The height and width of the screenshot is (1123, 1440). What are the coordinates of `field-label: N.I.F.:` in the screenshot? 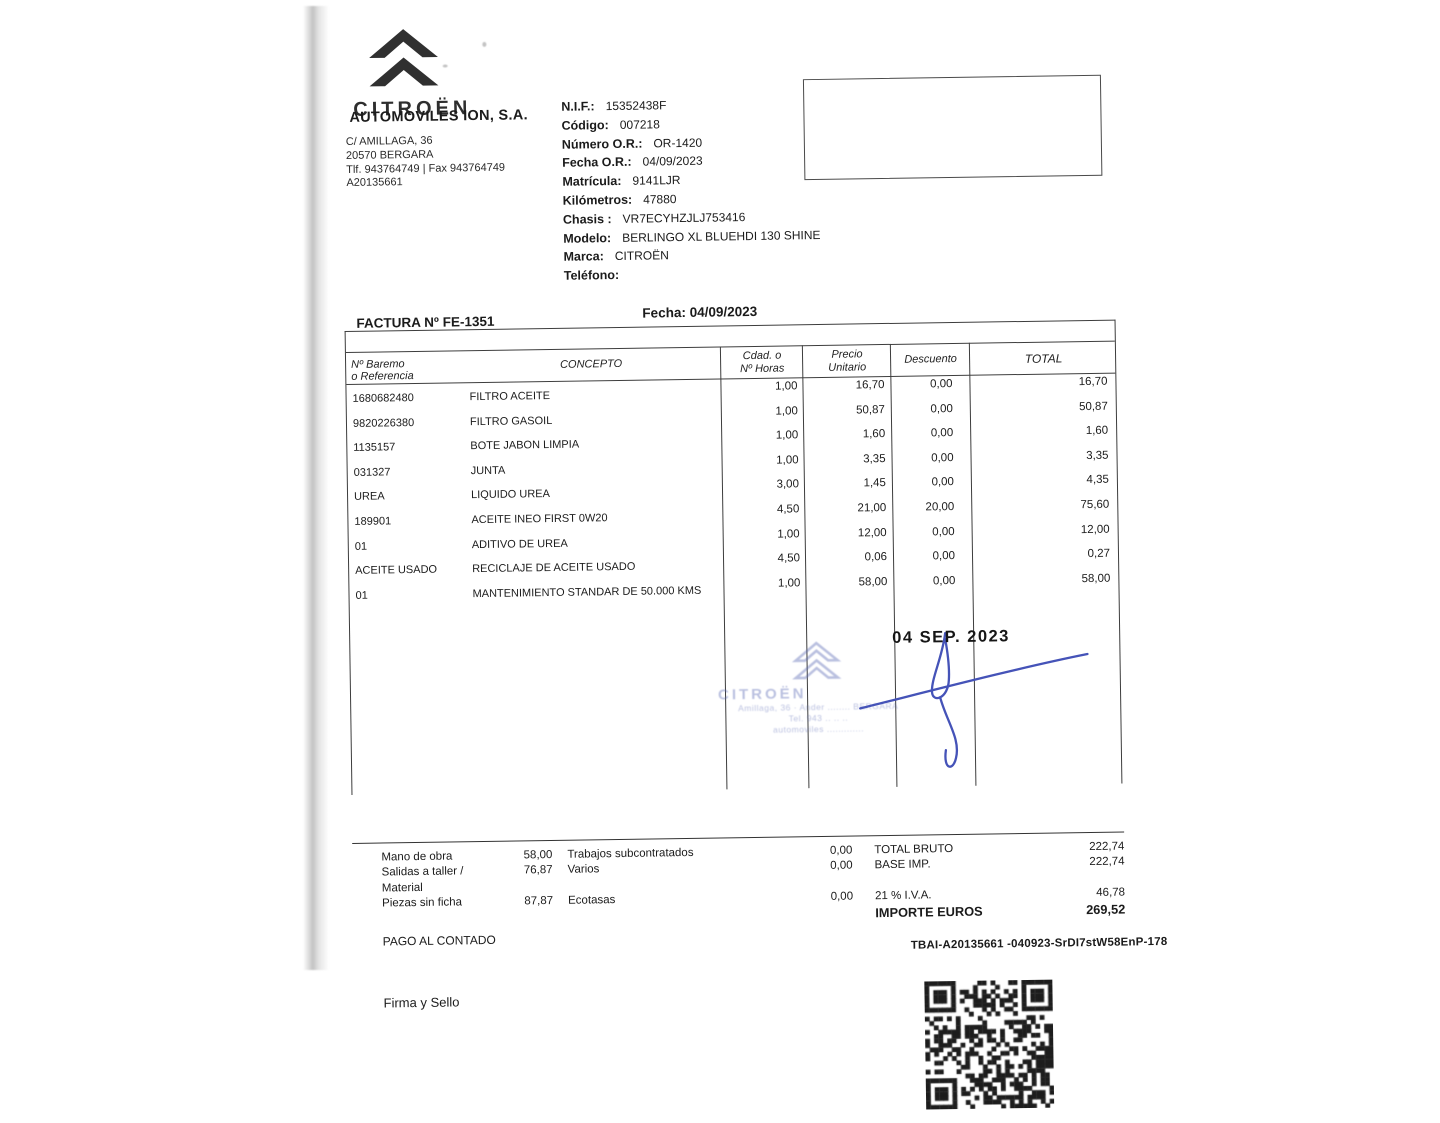 It's located at (578, 106).